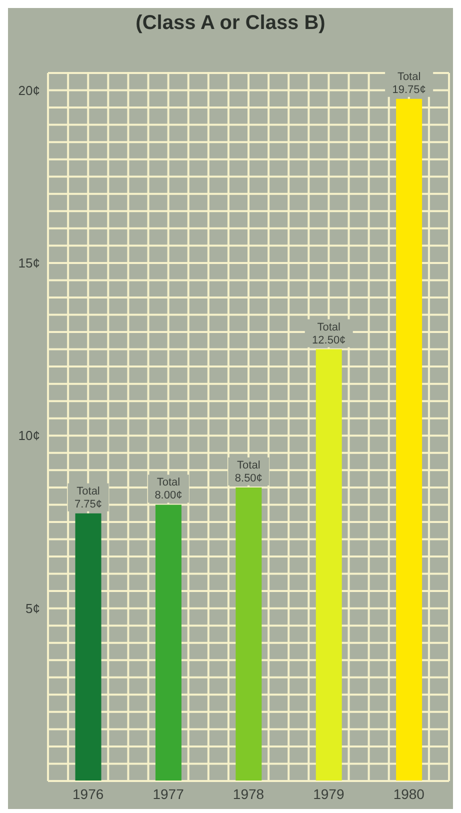 The width and height of the screenshot is (461, 813). I want to click on data-label: Total 7.75¢, so click(88, 497).